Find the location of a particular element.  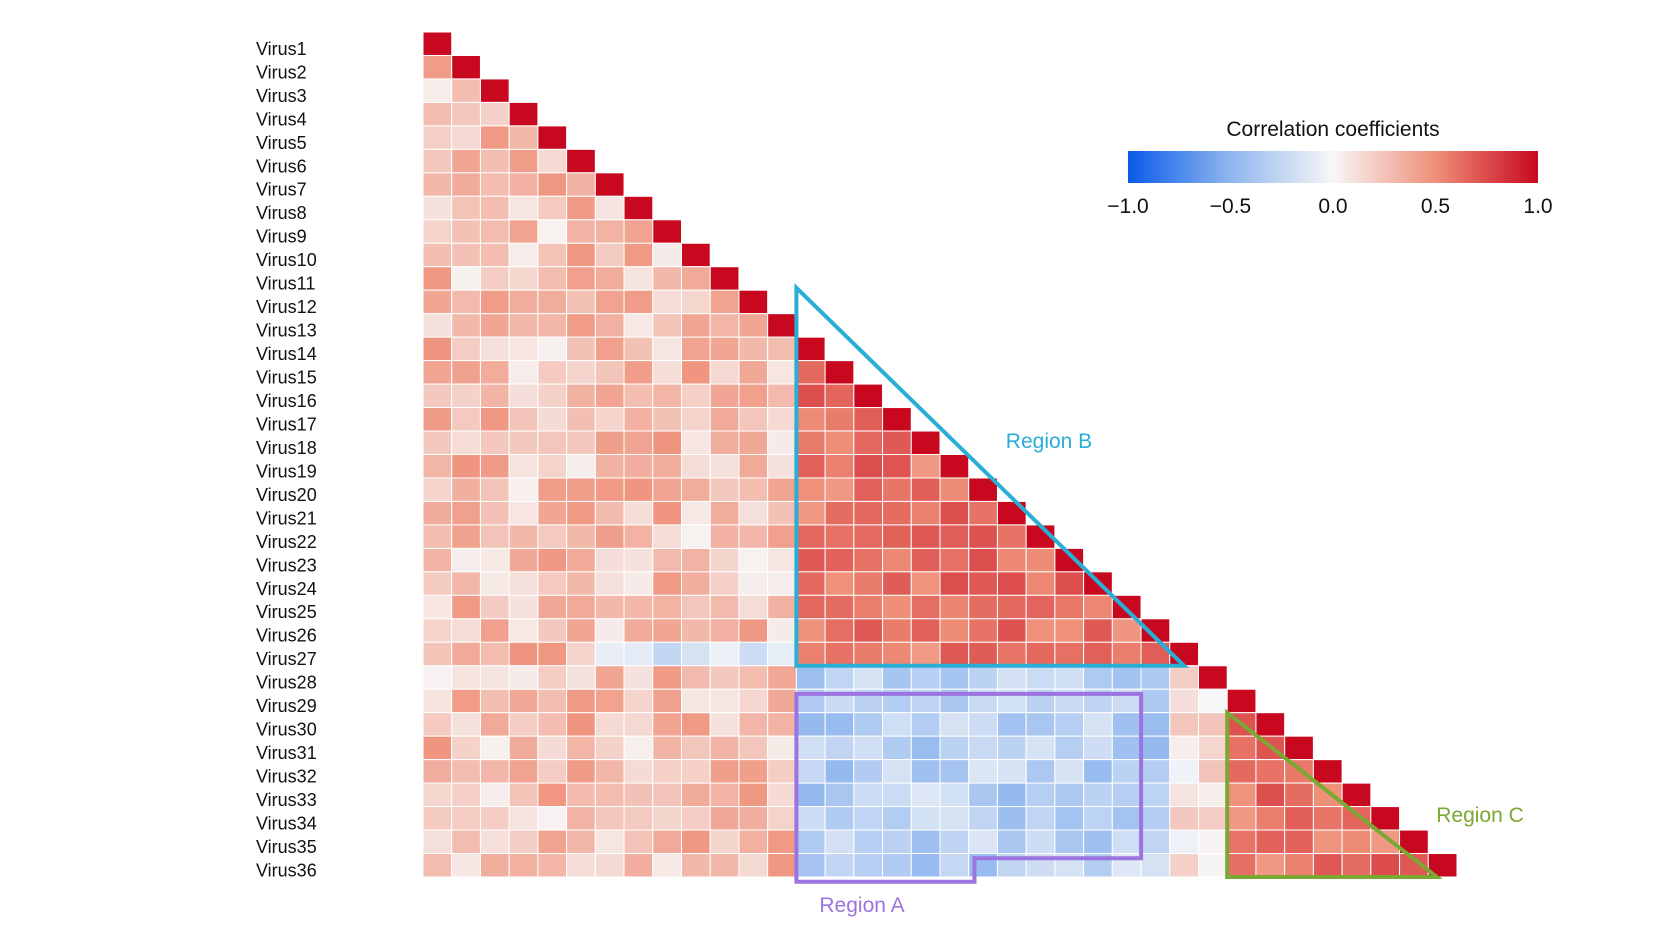

region-b-label: Region B is located at coordinates (1049, 441).